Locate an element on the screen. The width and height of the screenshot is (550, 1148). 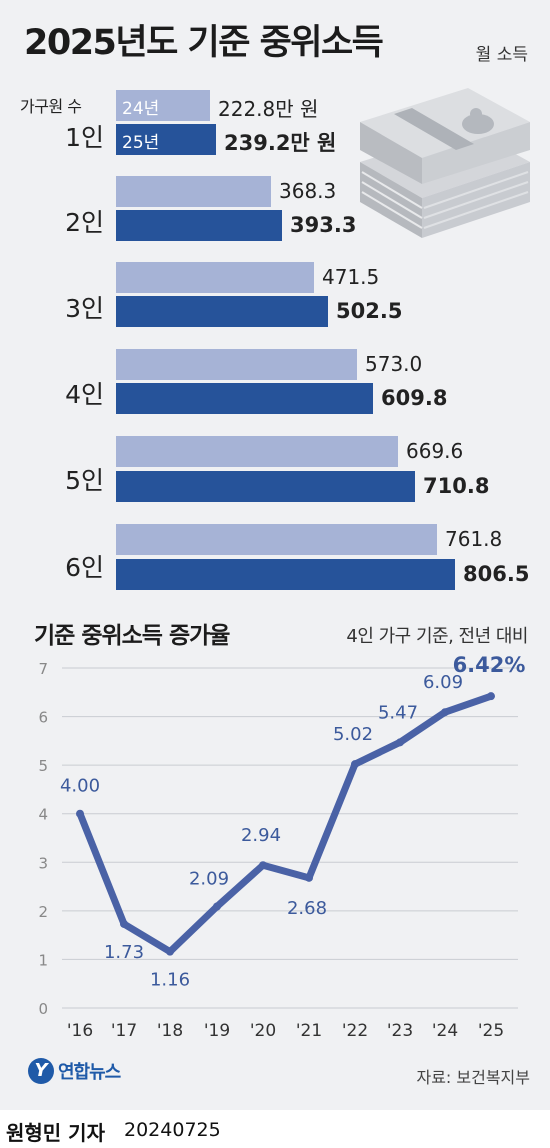
source-label: 자료: 보건복지부 is located at coordinates (473, 1077).